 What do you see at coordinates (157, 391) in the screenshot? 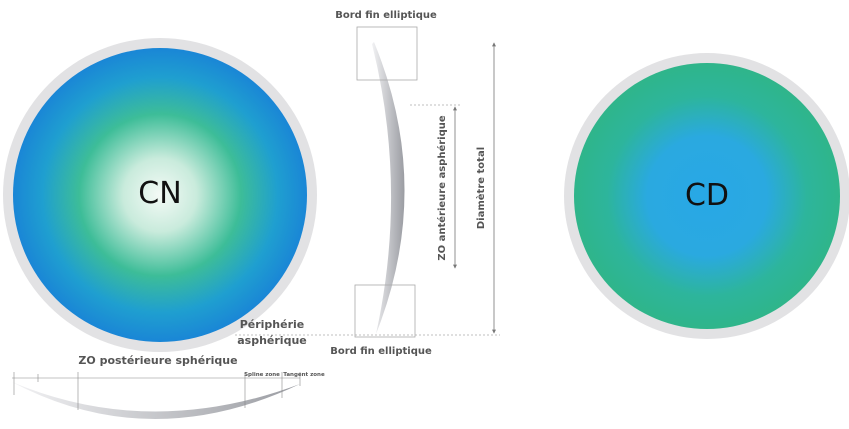
I see `ticks` at bounding box center [157, 391].